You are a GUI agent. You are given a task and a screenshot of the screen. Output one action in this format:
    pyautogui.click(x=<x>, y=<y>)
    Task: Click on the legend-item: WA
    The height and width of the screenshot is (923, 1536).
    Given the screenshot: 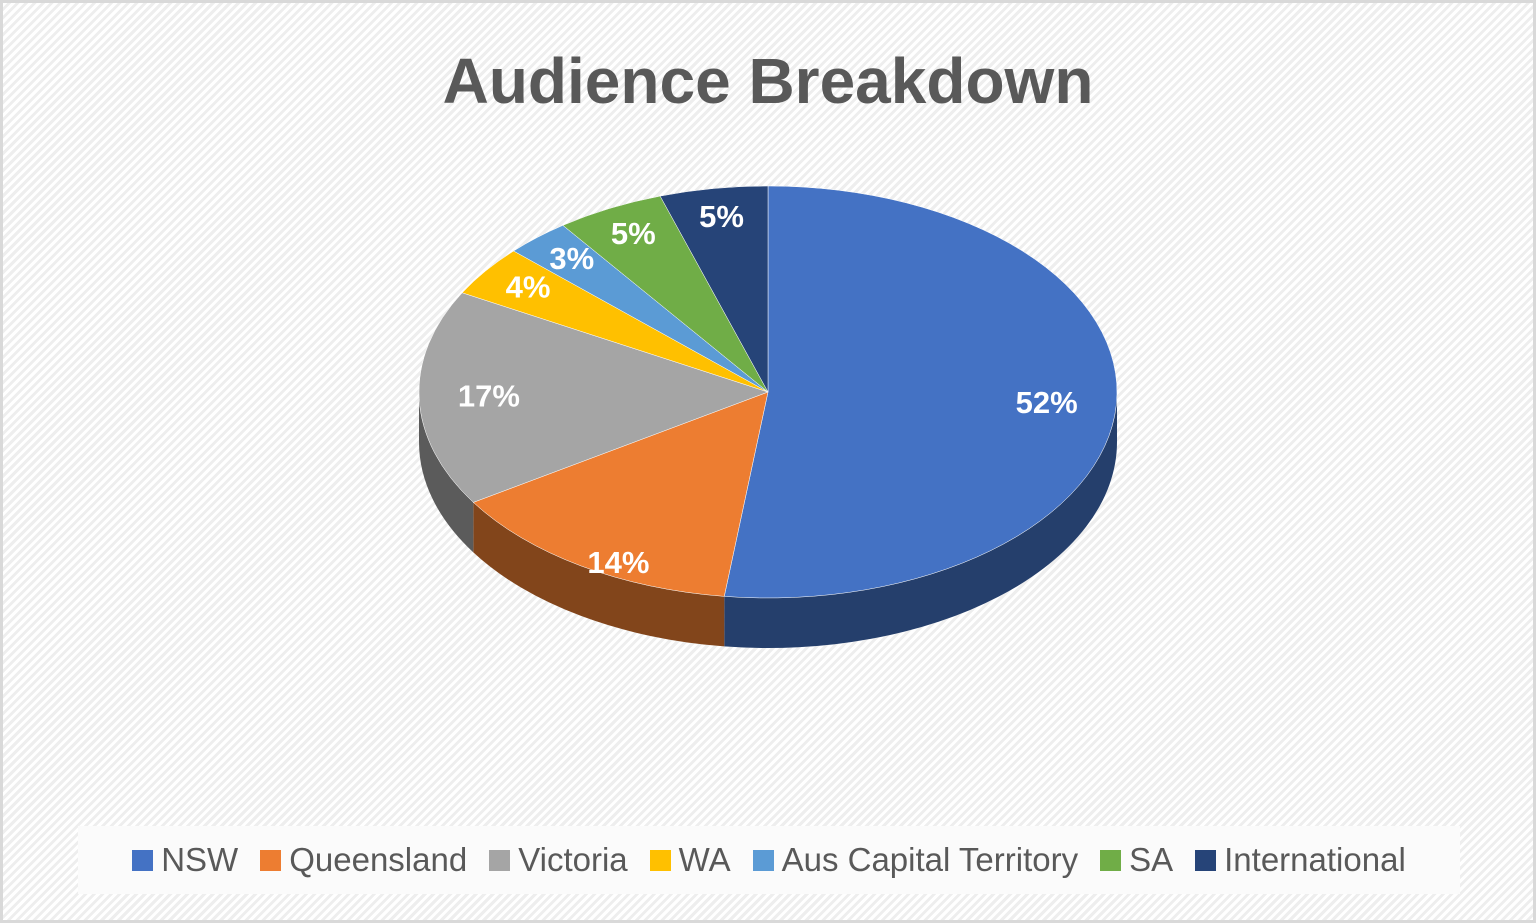 What is the action you would take?
    pyautogui.click(x=690, y=860)
    